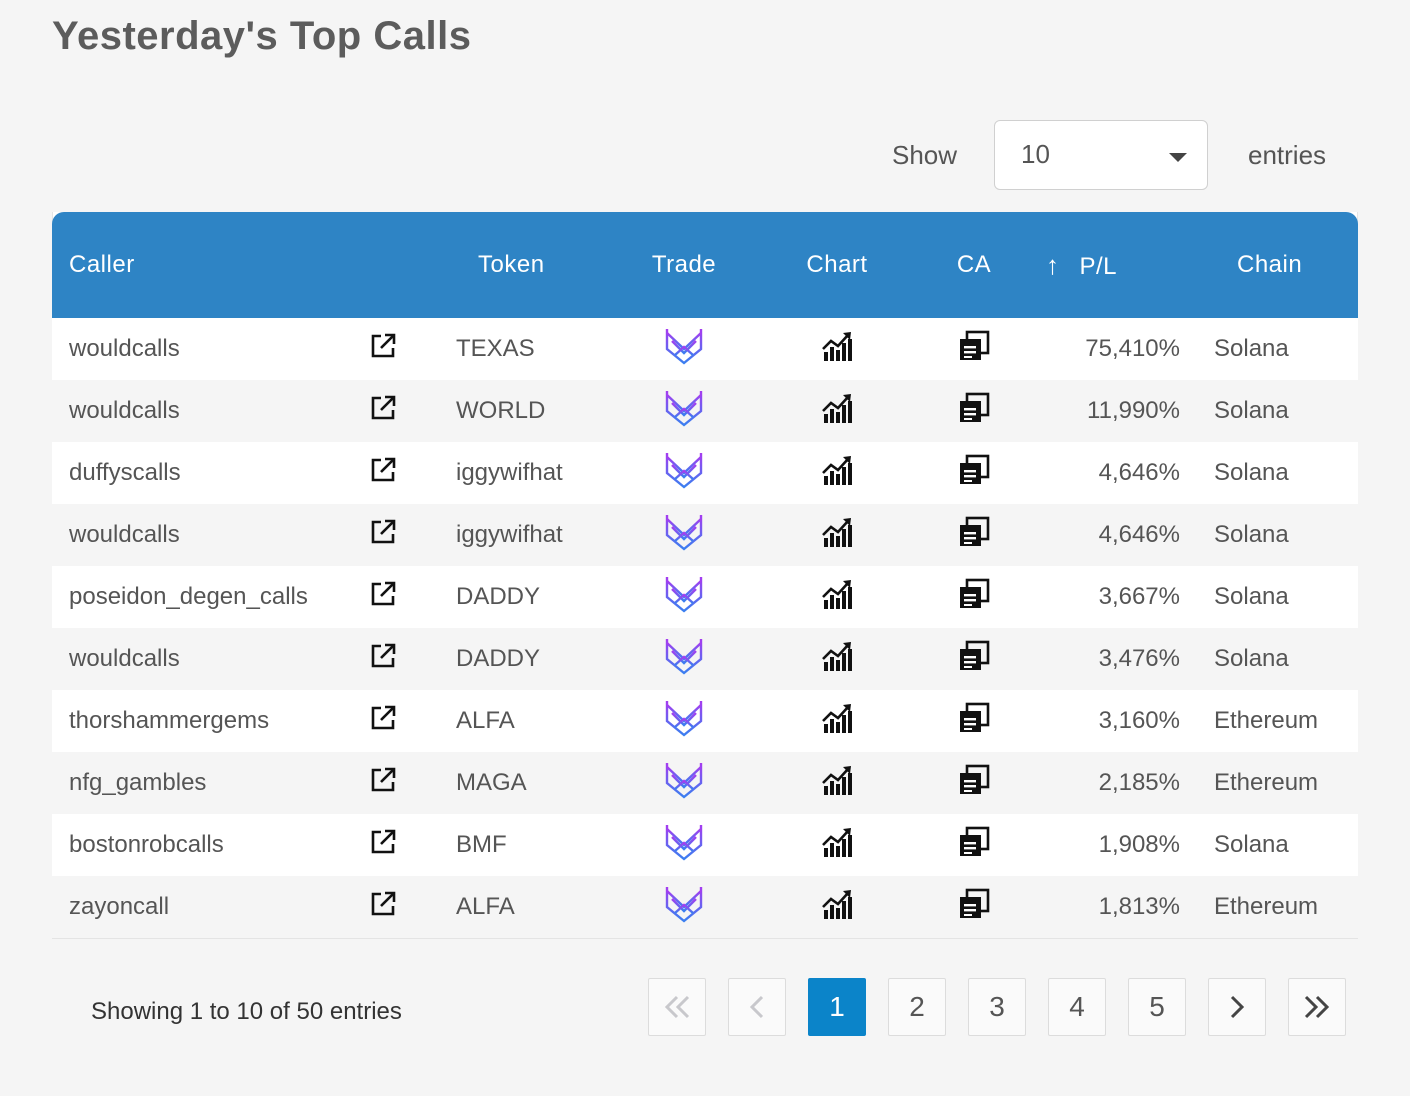 The height and width of the screenshot is (1096, 1410). I want to click on caller-cell: zayoncall, so click(203, 907).